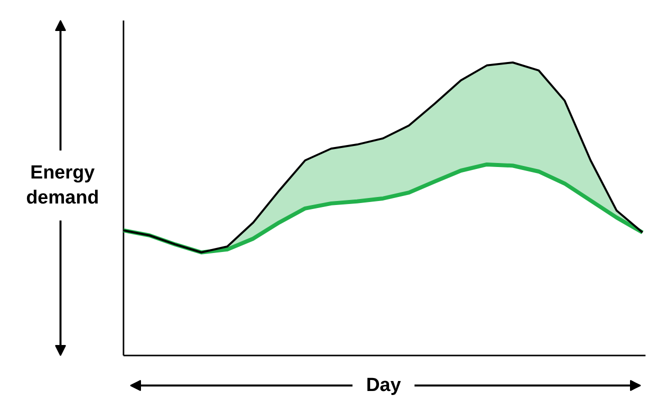 The image size is (654, 405). What do you see at coordinates (62, 185) in the screenshot?
I see `y-axis-title: Energy demand` at bounding box center [62, 185].